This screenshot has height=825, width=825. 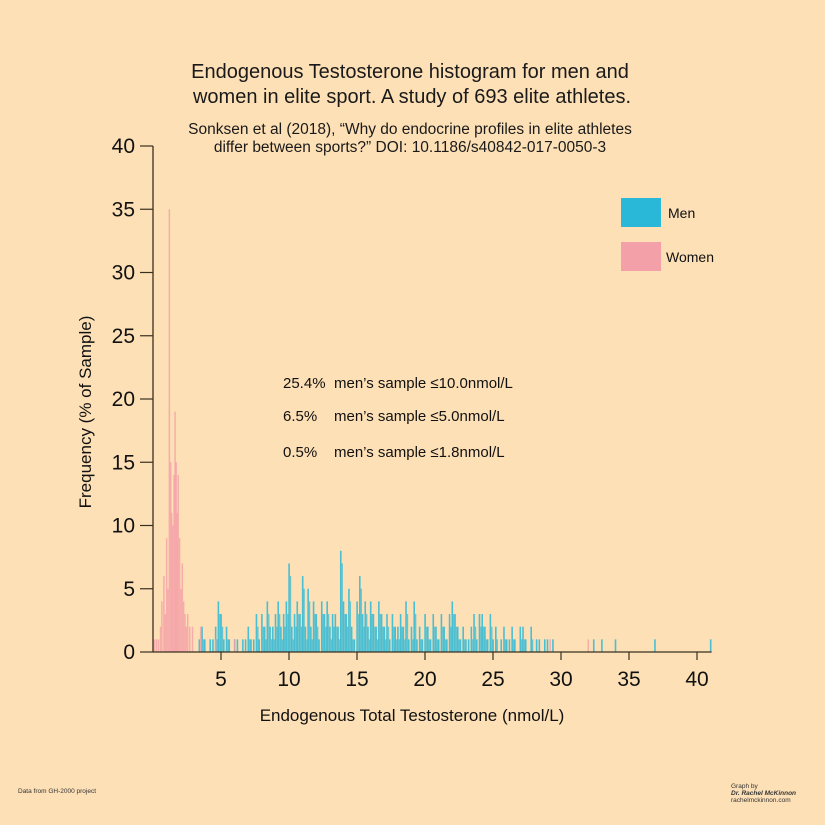 What do you see at coordinates (300, 452) in the screenshot?
I see `annotation-pct-3: 0.5%` at bounding box center [300, 452].